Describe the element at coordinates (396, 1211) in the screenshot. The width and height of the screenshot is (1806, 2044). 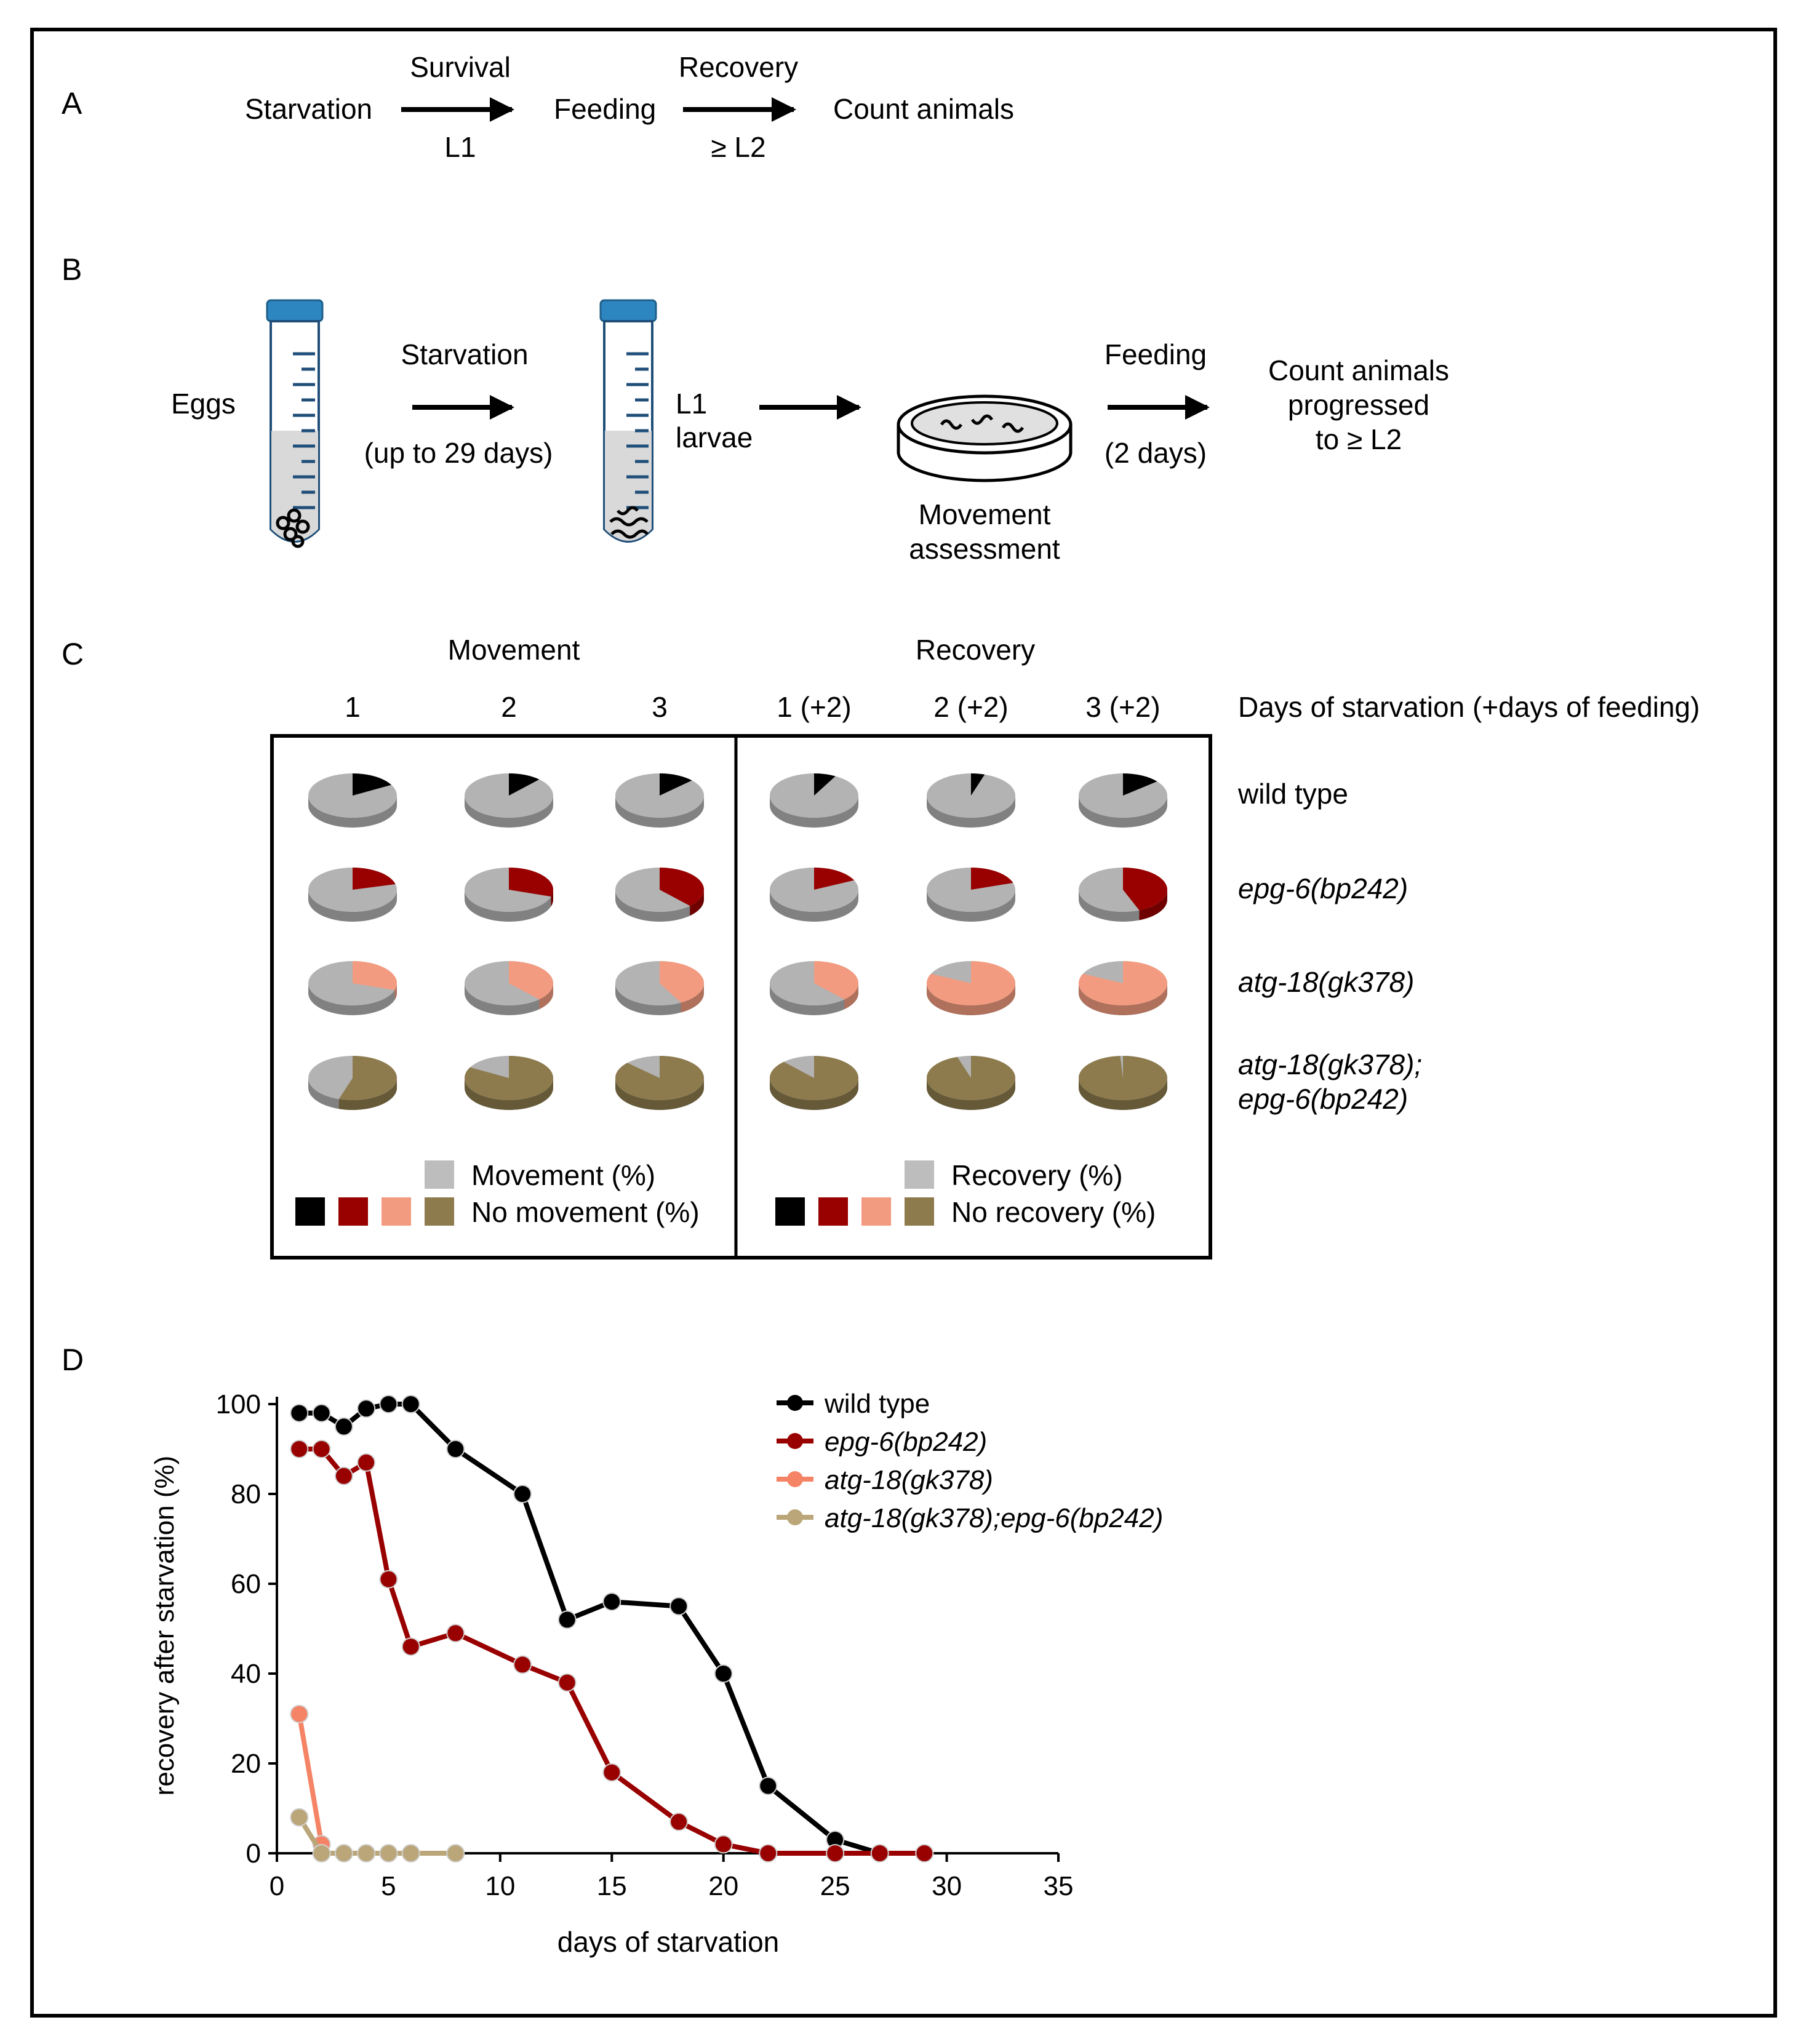
I see `legend-swatch-salmon` at that location.